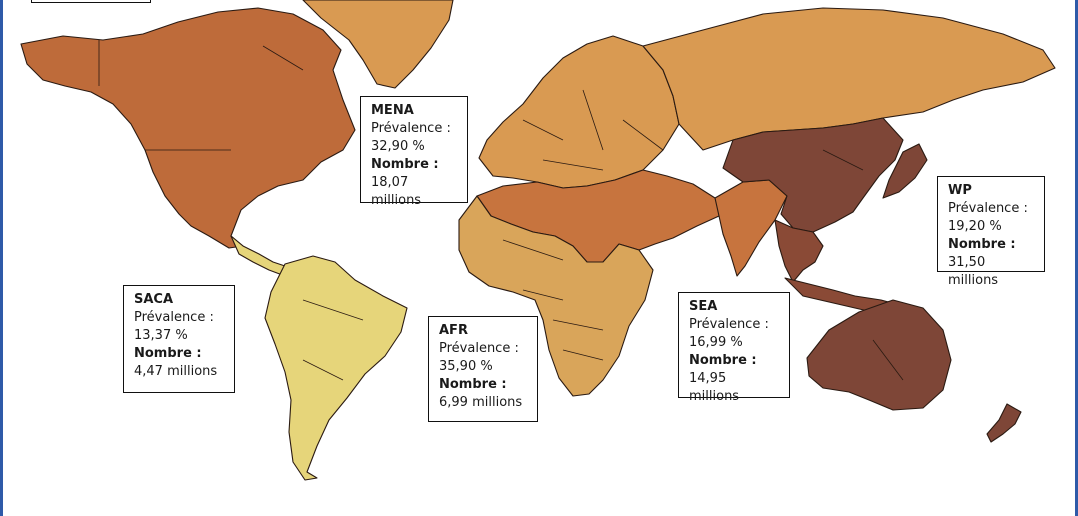 This screenshot has height=516, width=1078. I want to click on prevalence-value: 13,37 %, so click(161, 335).